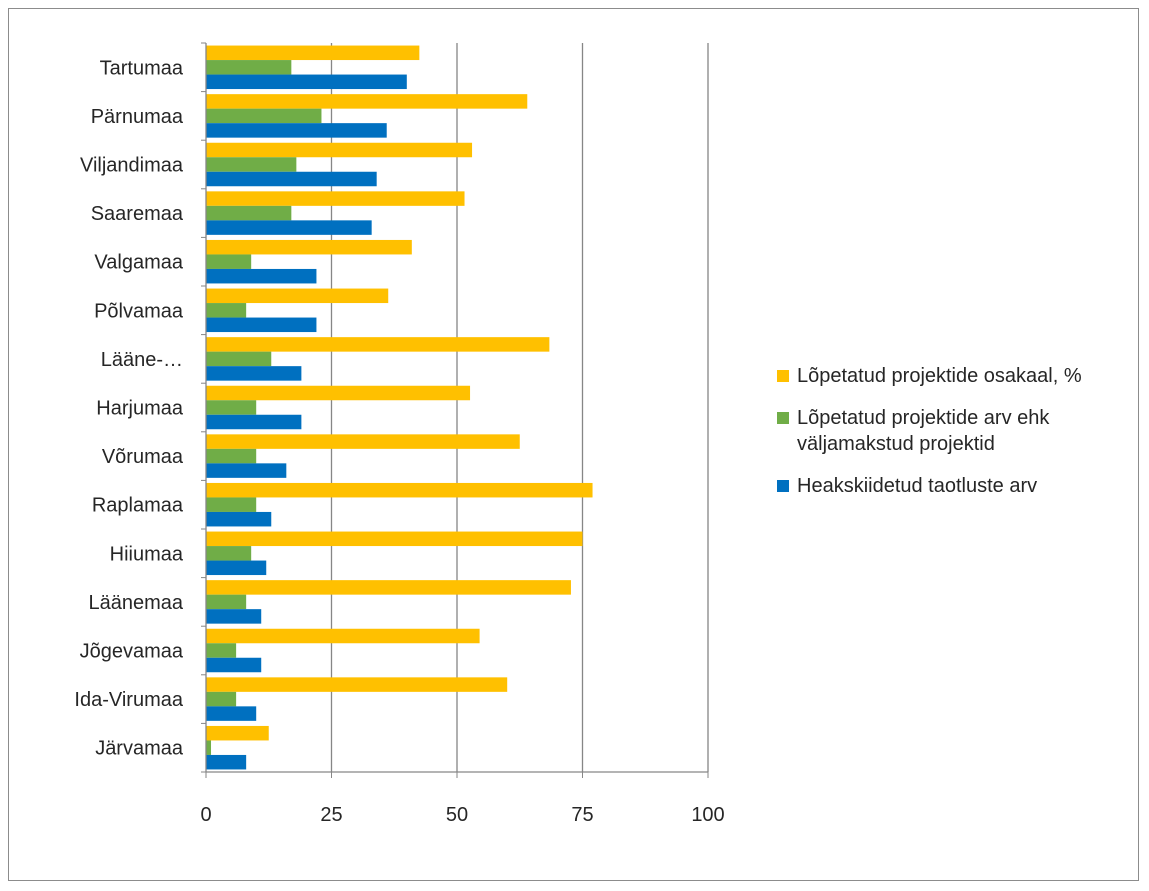 The image size is (1149, 891). Describe the element at coordinates (239, 359) in the screenshot. I see `bar-Lääne-…-series-1` at that location.